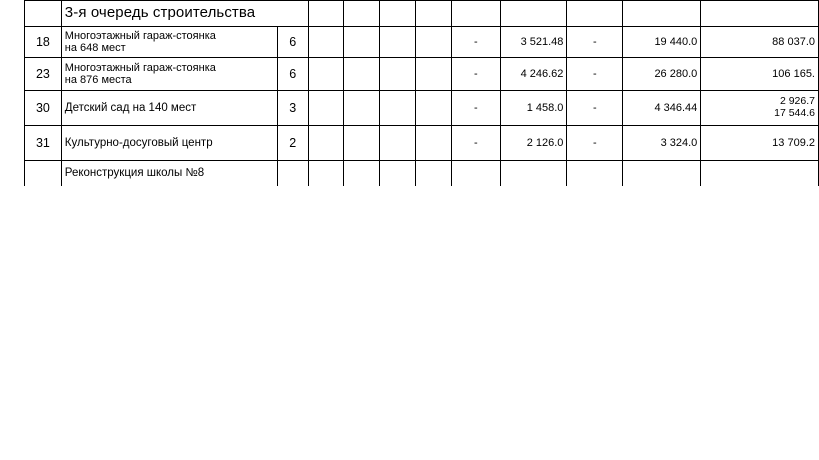 Image resolution: width=819 pixels, height=460 pixels. Describe the element at coordinates (98, 80) in the screenshot. I see `row-object-name-line2: на 876 места` at that location.